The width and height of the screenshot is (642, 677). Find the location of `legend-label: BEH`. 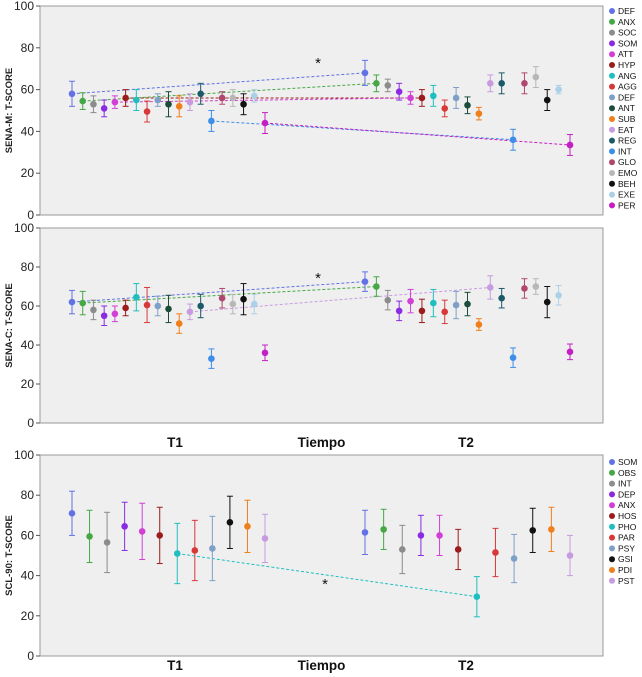

legend-label: BEH is located at coordinates (626, 184).